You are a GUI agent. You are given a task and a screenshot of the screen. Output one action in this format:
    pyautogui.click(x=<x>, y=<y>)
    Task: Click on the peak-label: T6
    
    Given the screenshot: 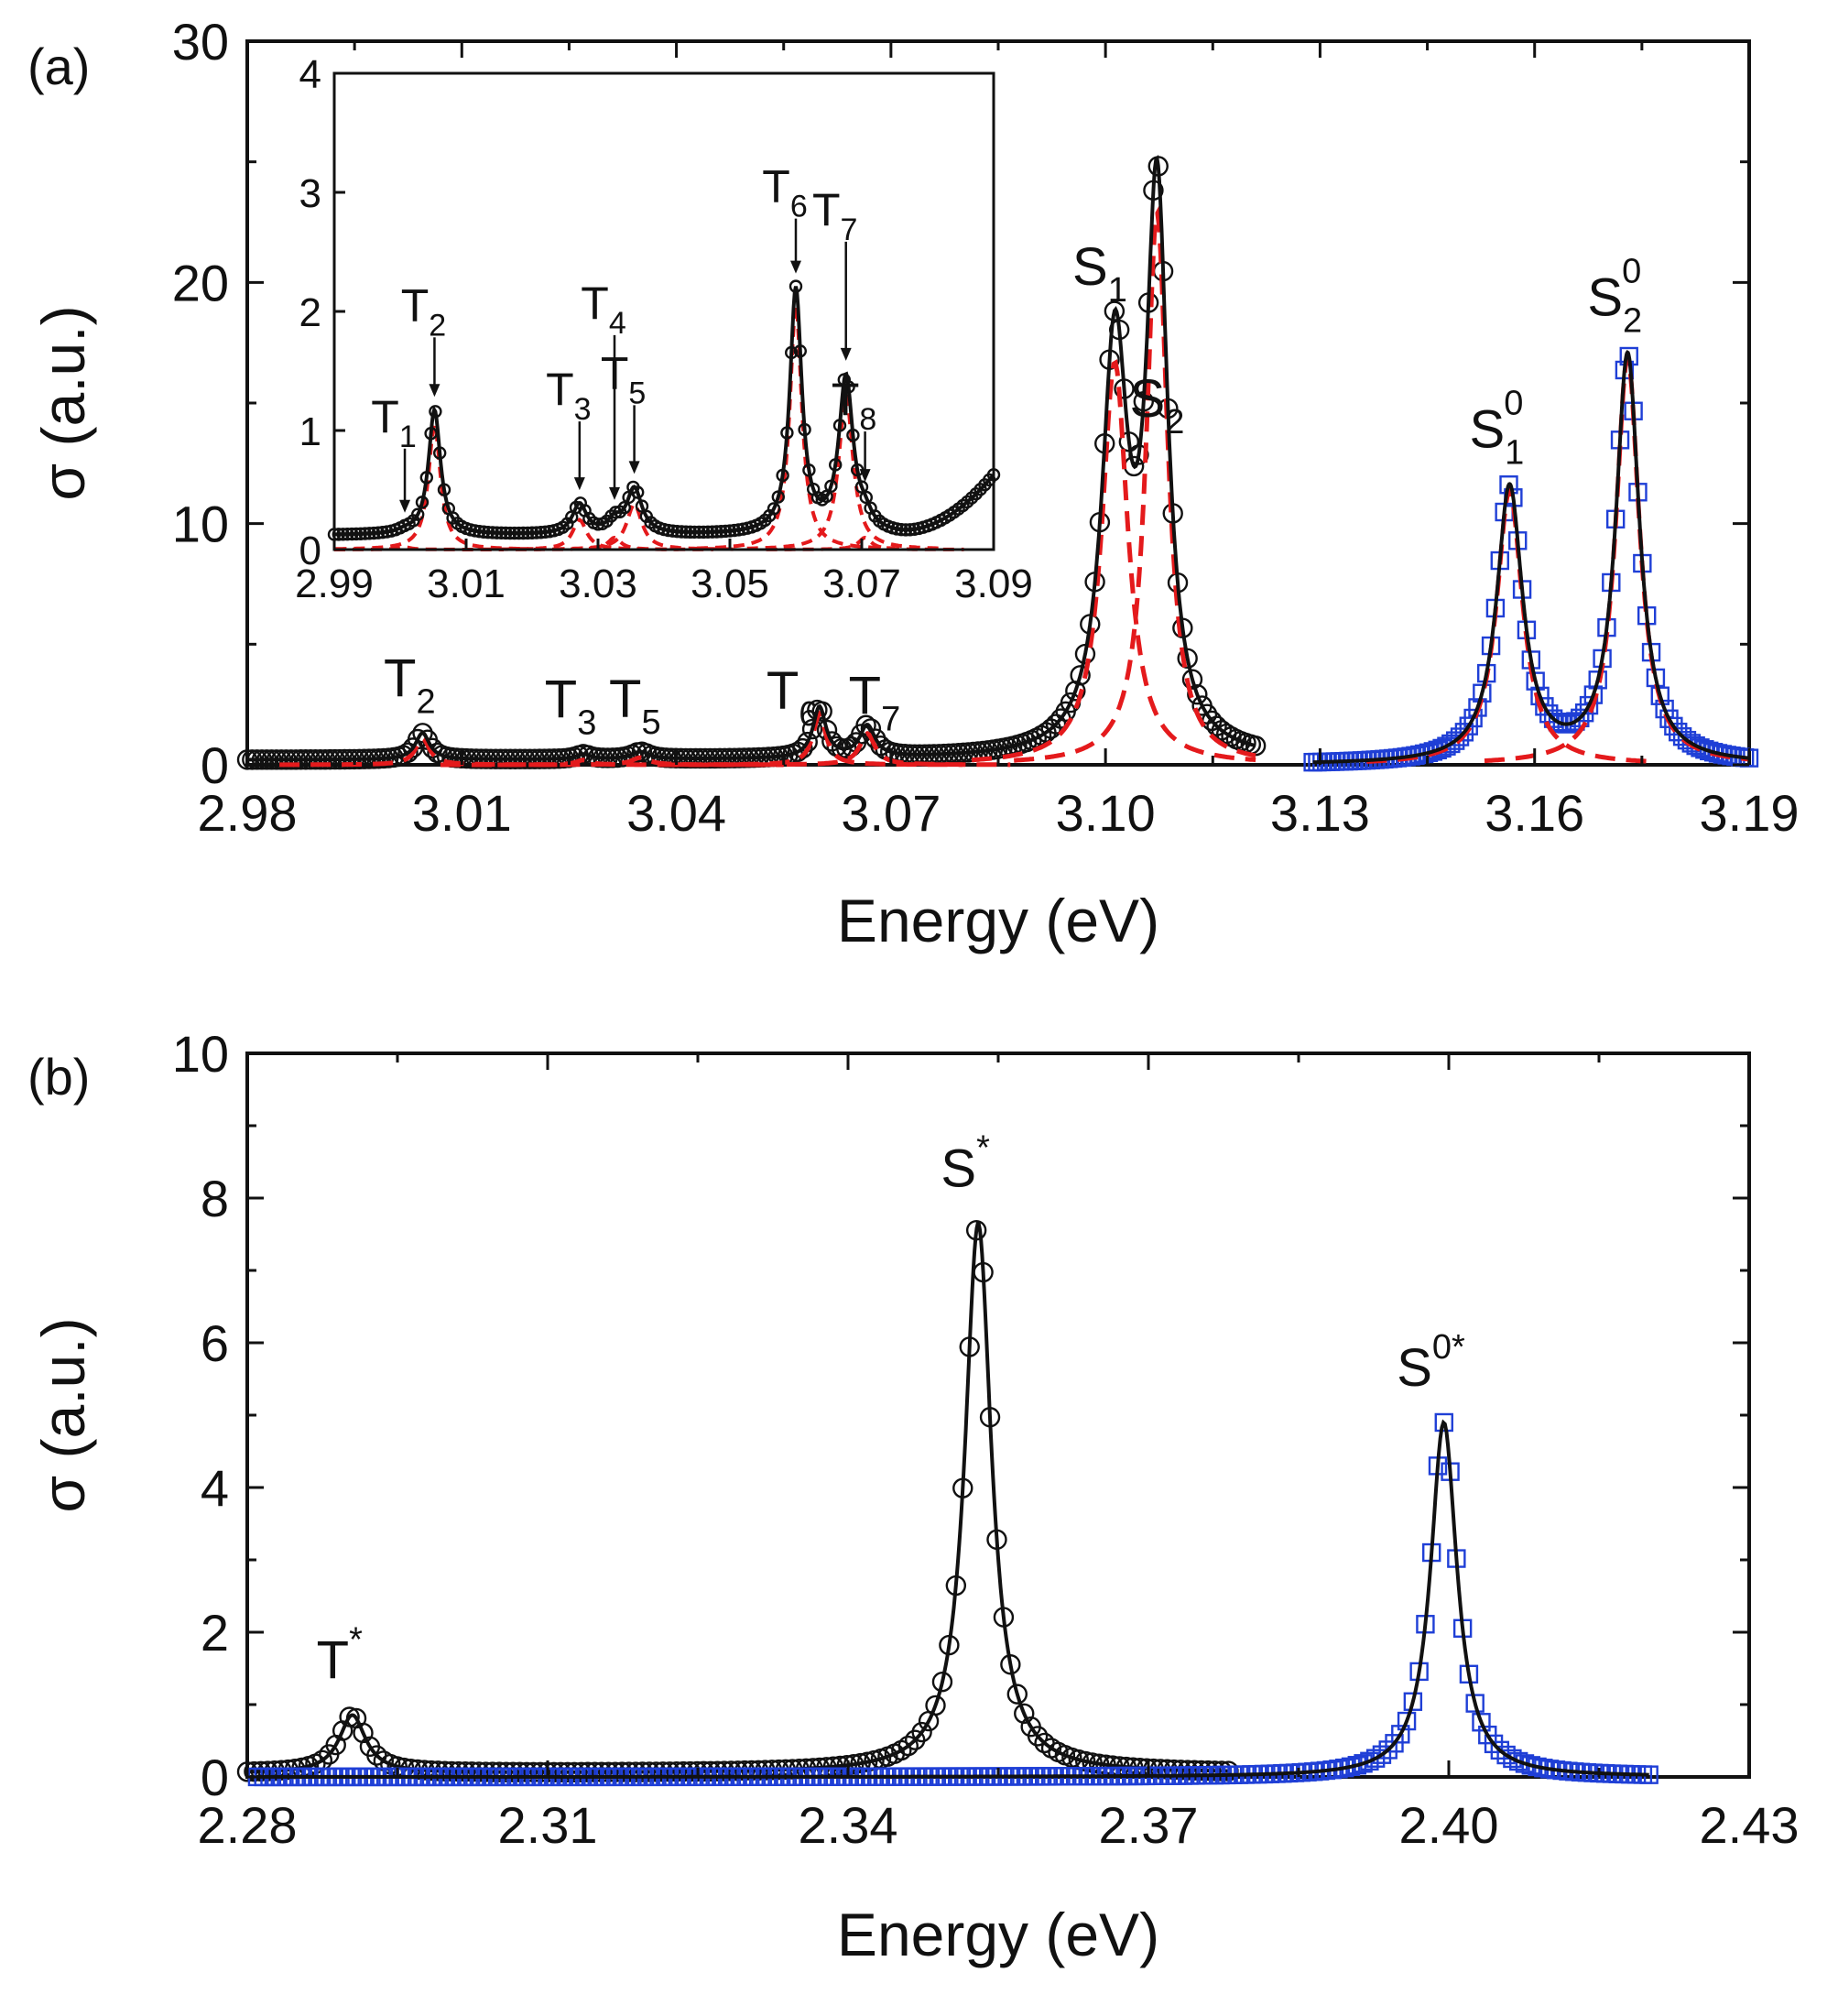 What is the action you would take?
    pyautogui.click(x=793, y=697)
    